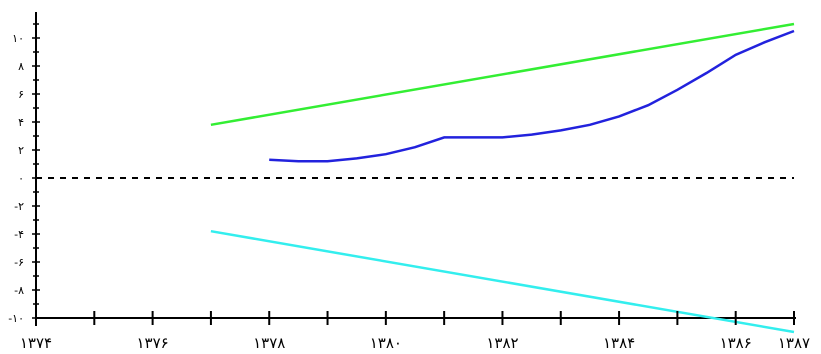 This screenshot has width=821, height=354. Describe the element at coordinates (21, 66) in the screenshot. I see `y-tick-label: ۸` at that location.